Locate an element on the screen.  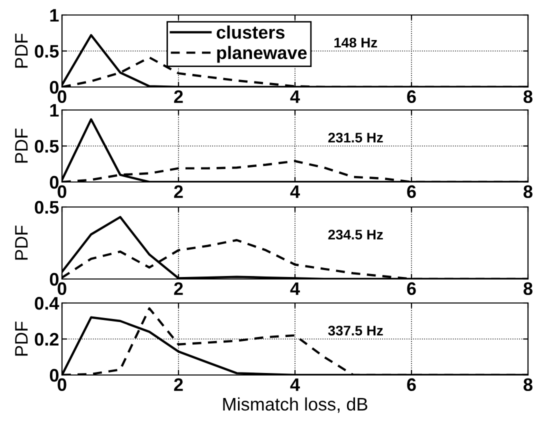
legend-label: clusters is located at coordinates (250, 32).